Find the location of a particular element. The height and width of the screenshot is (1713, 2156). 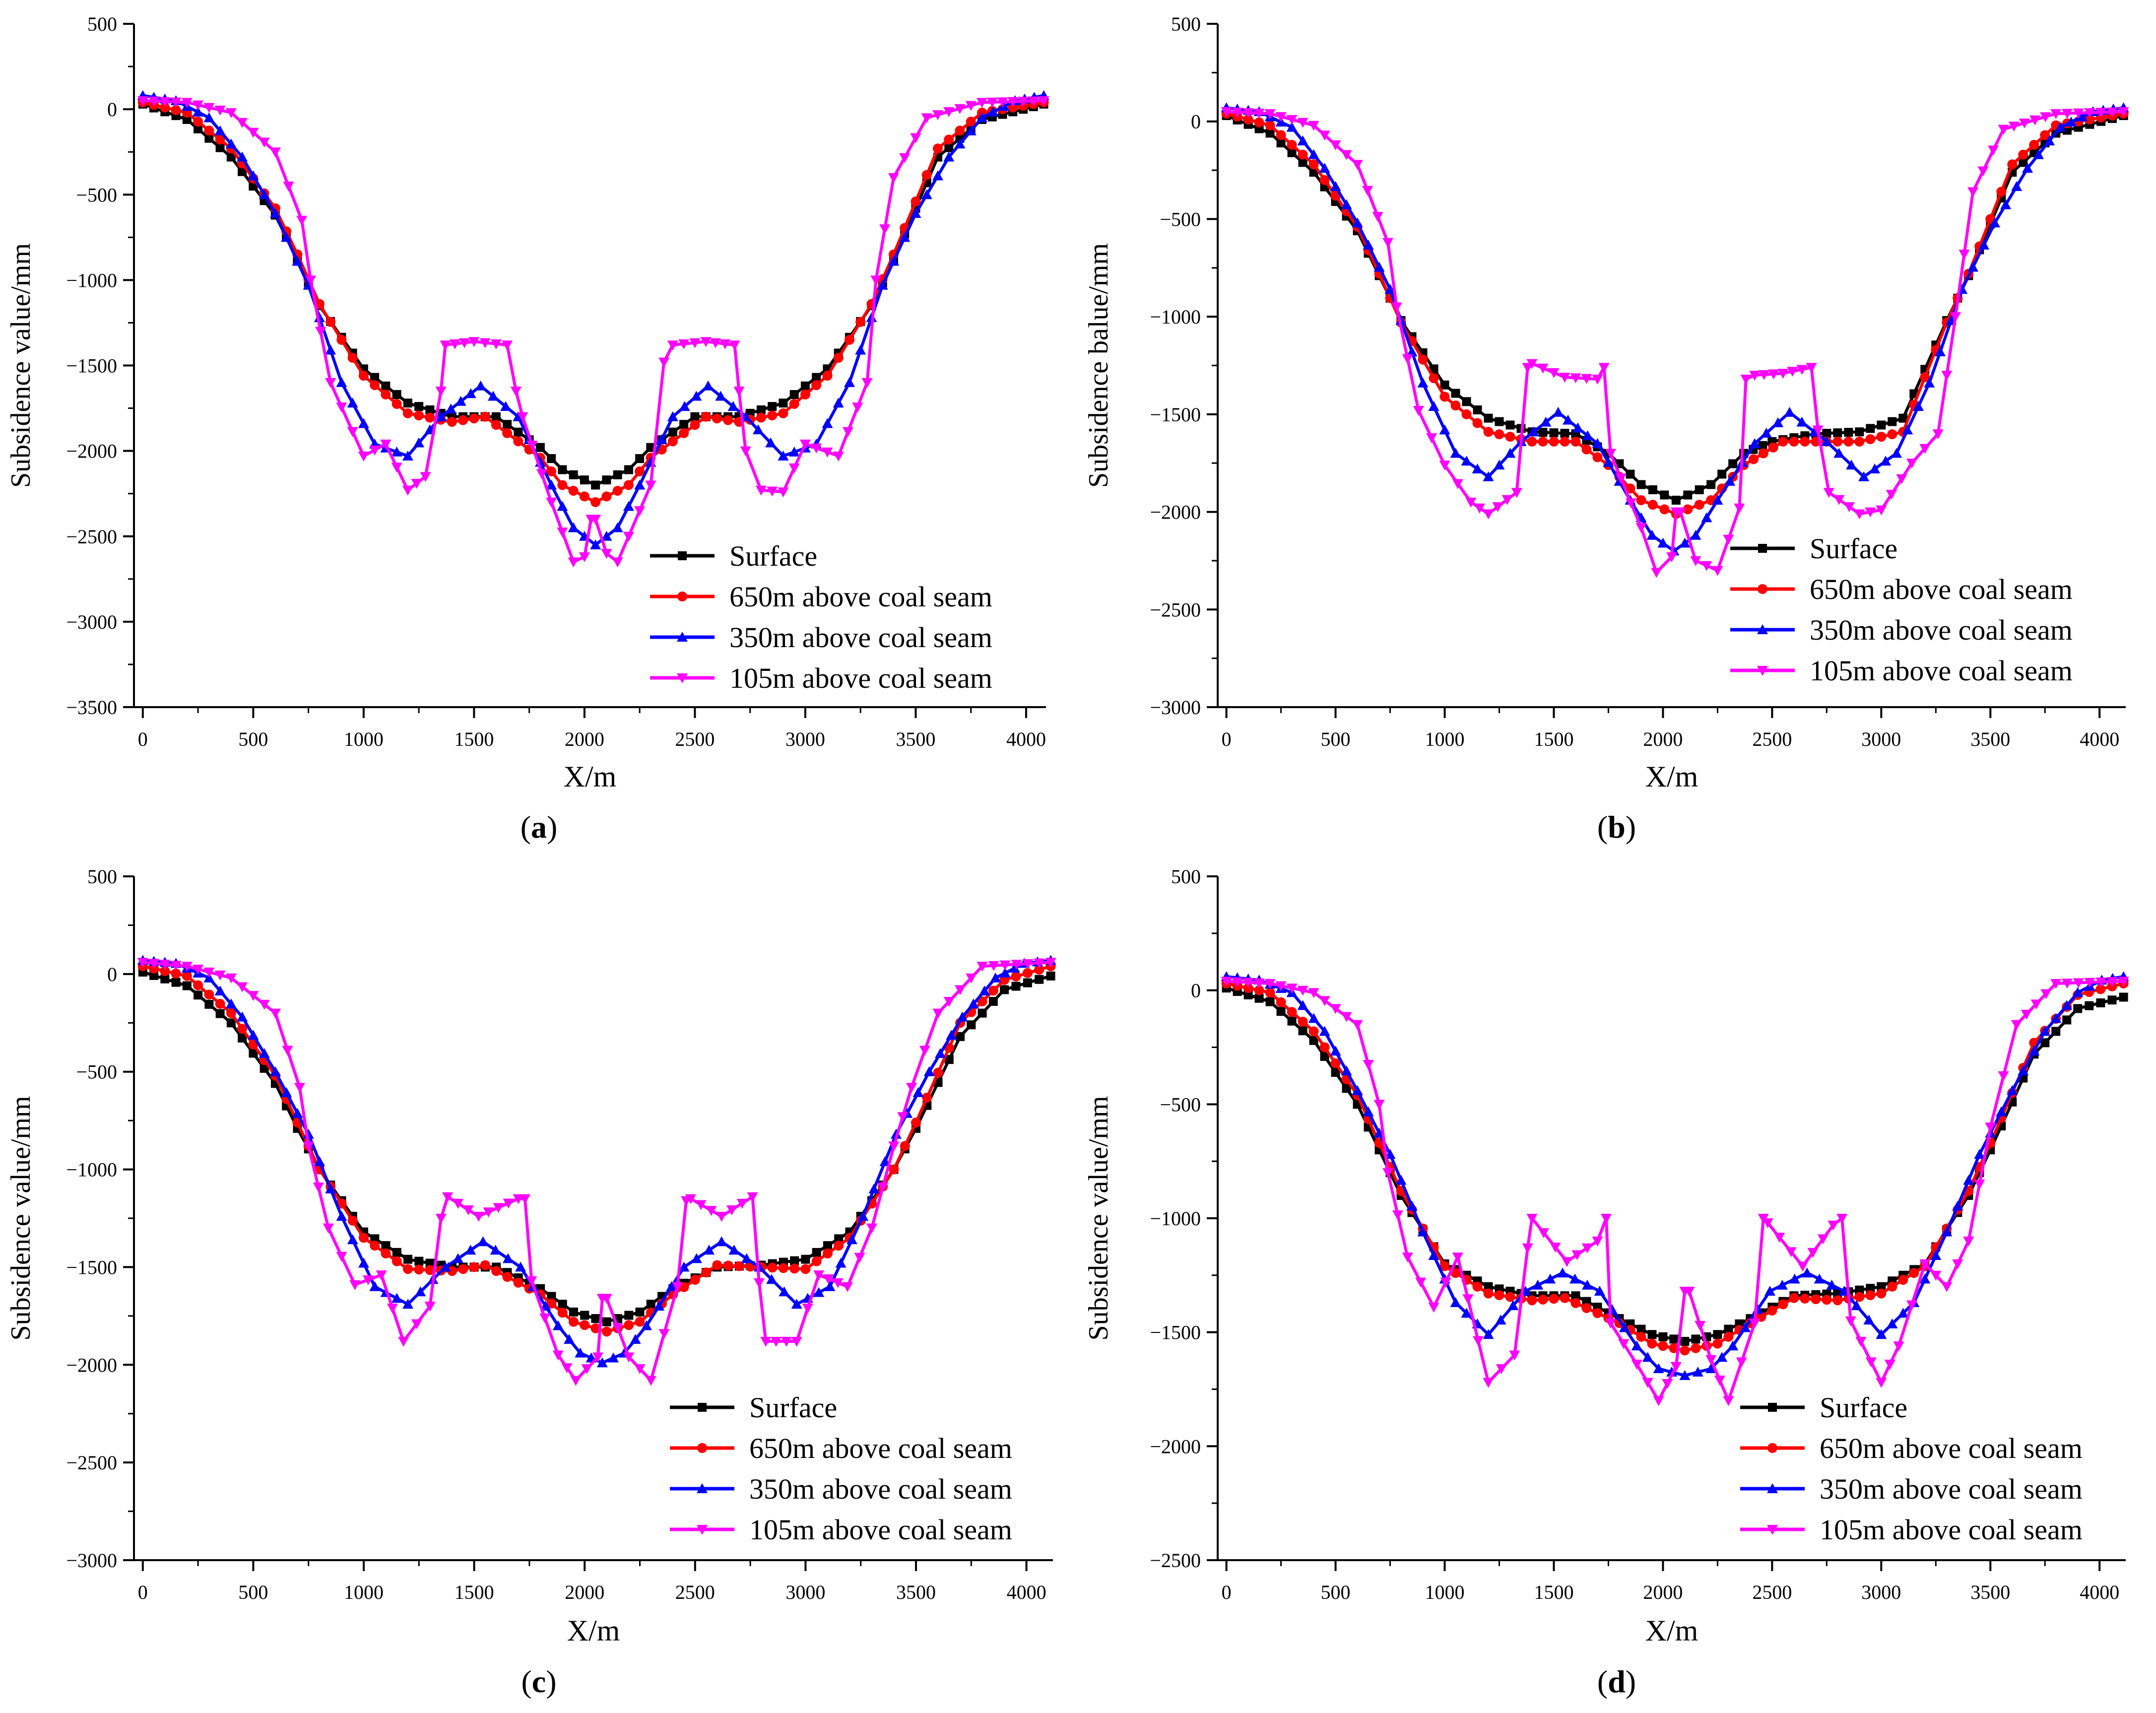

y-tick-label: −1000 is located at coordinates (91, 1170).